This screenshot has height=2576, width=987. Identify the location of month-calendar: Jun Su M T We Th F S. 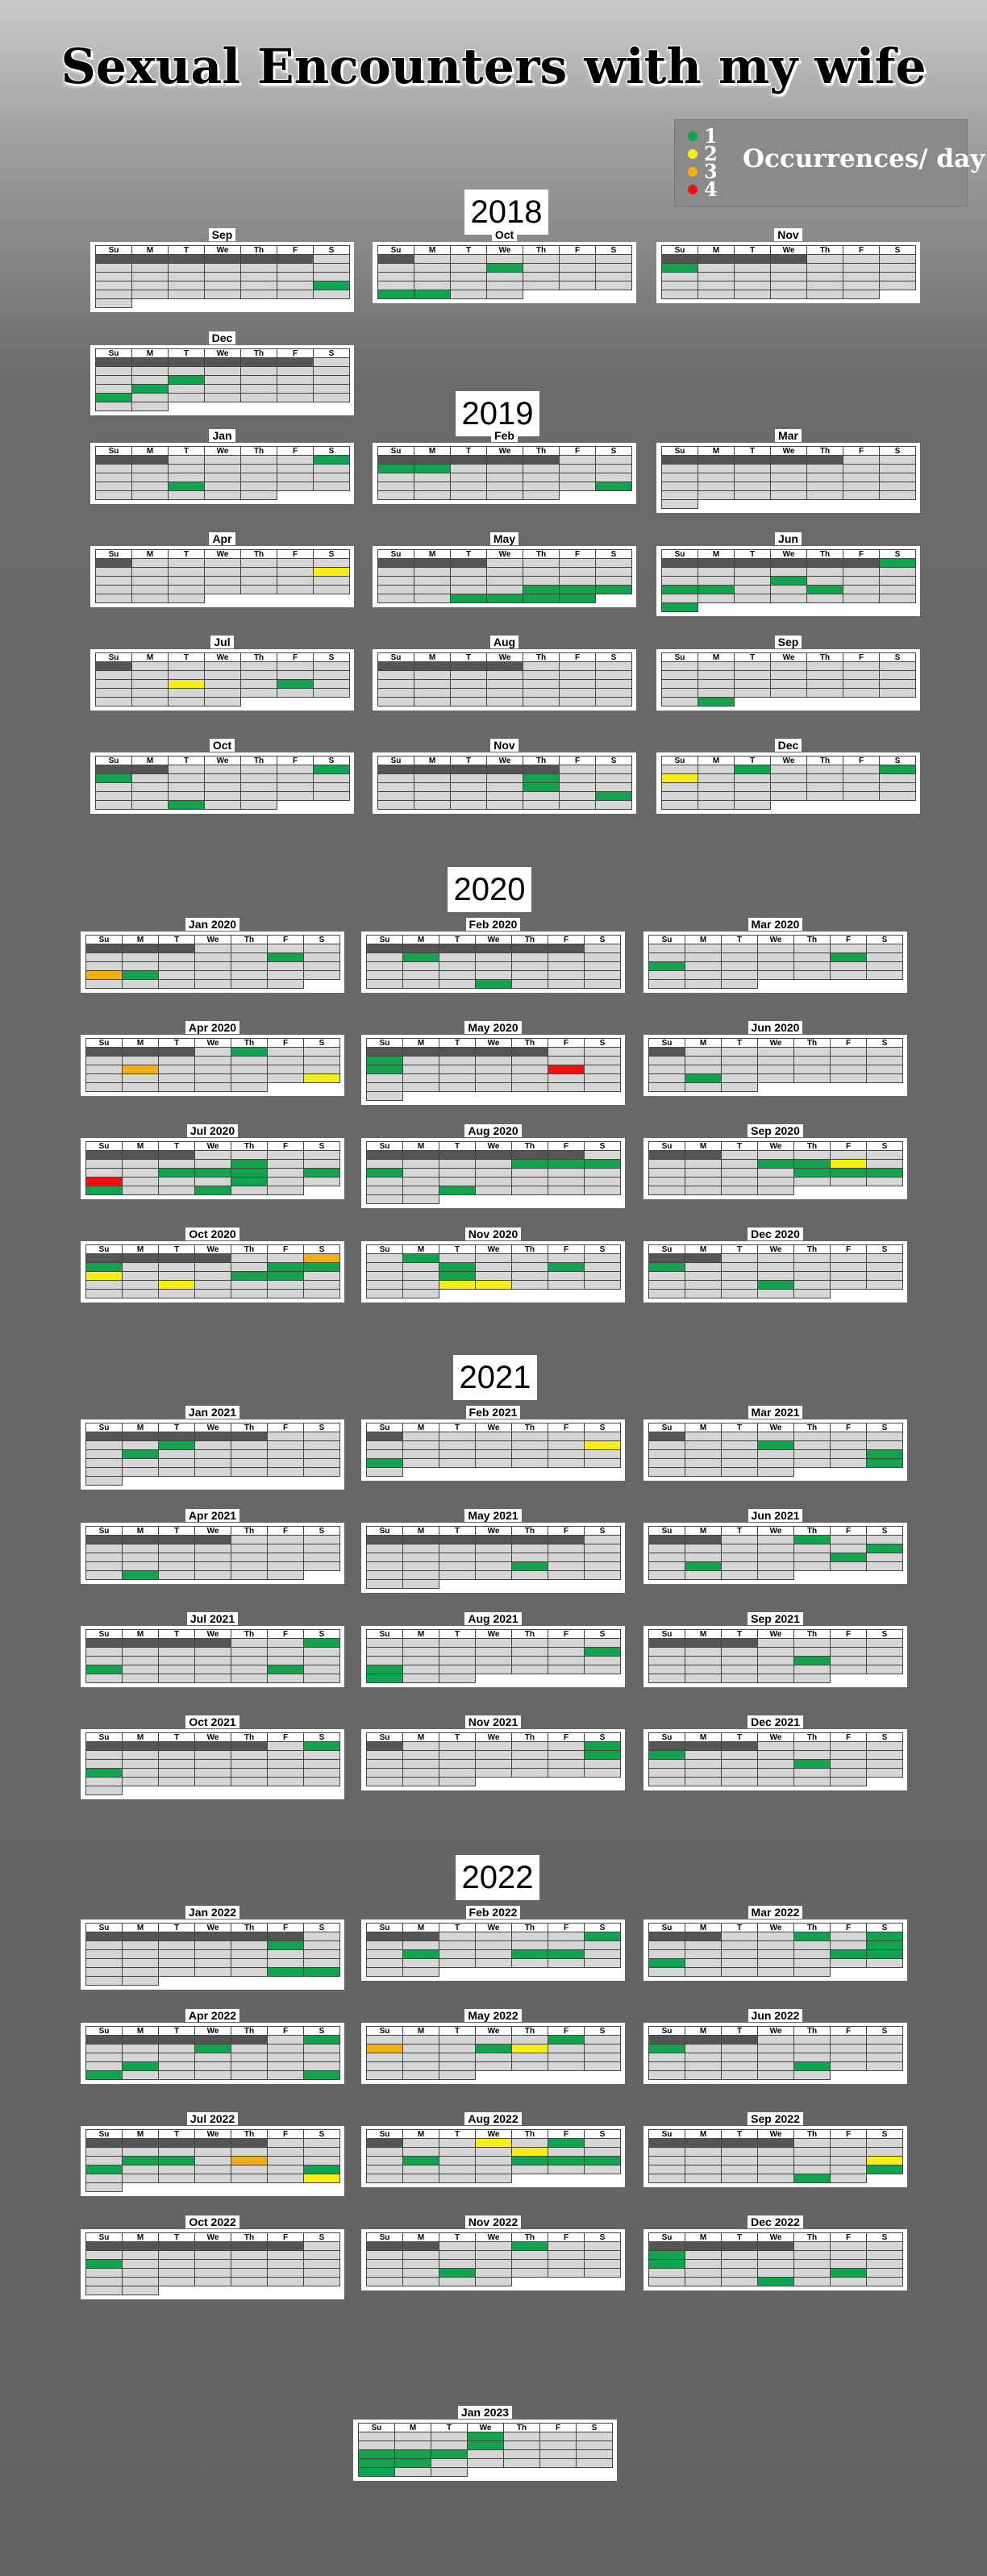
(788, 574).